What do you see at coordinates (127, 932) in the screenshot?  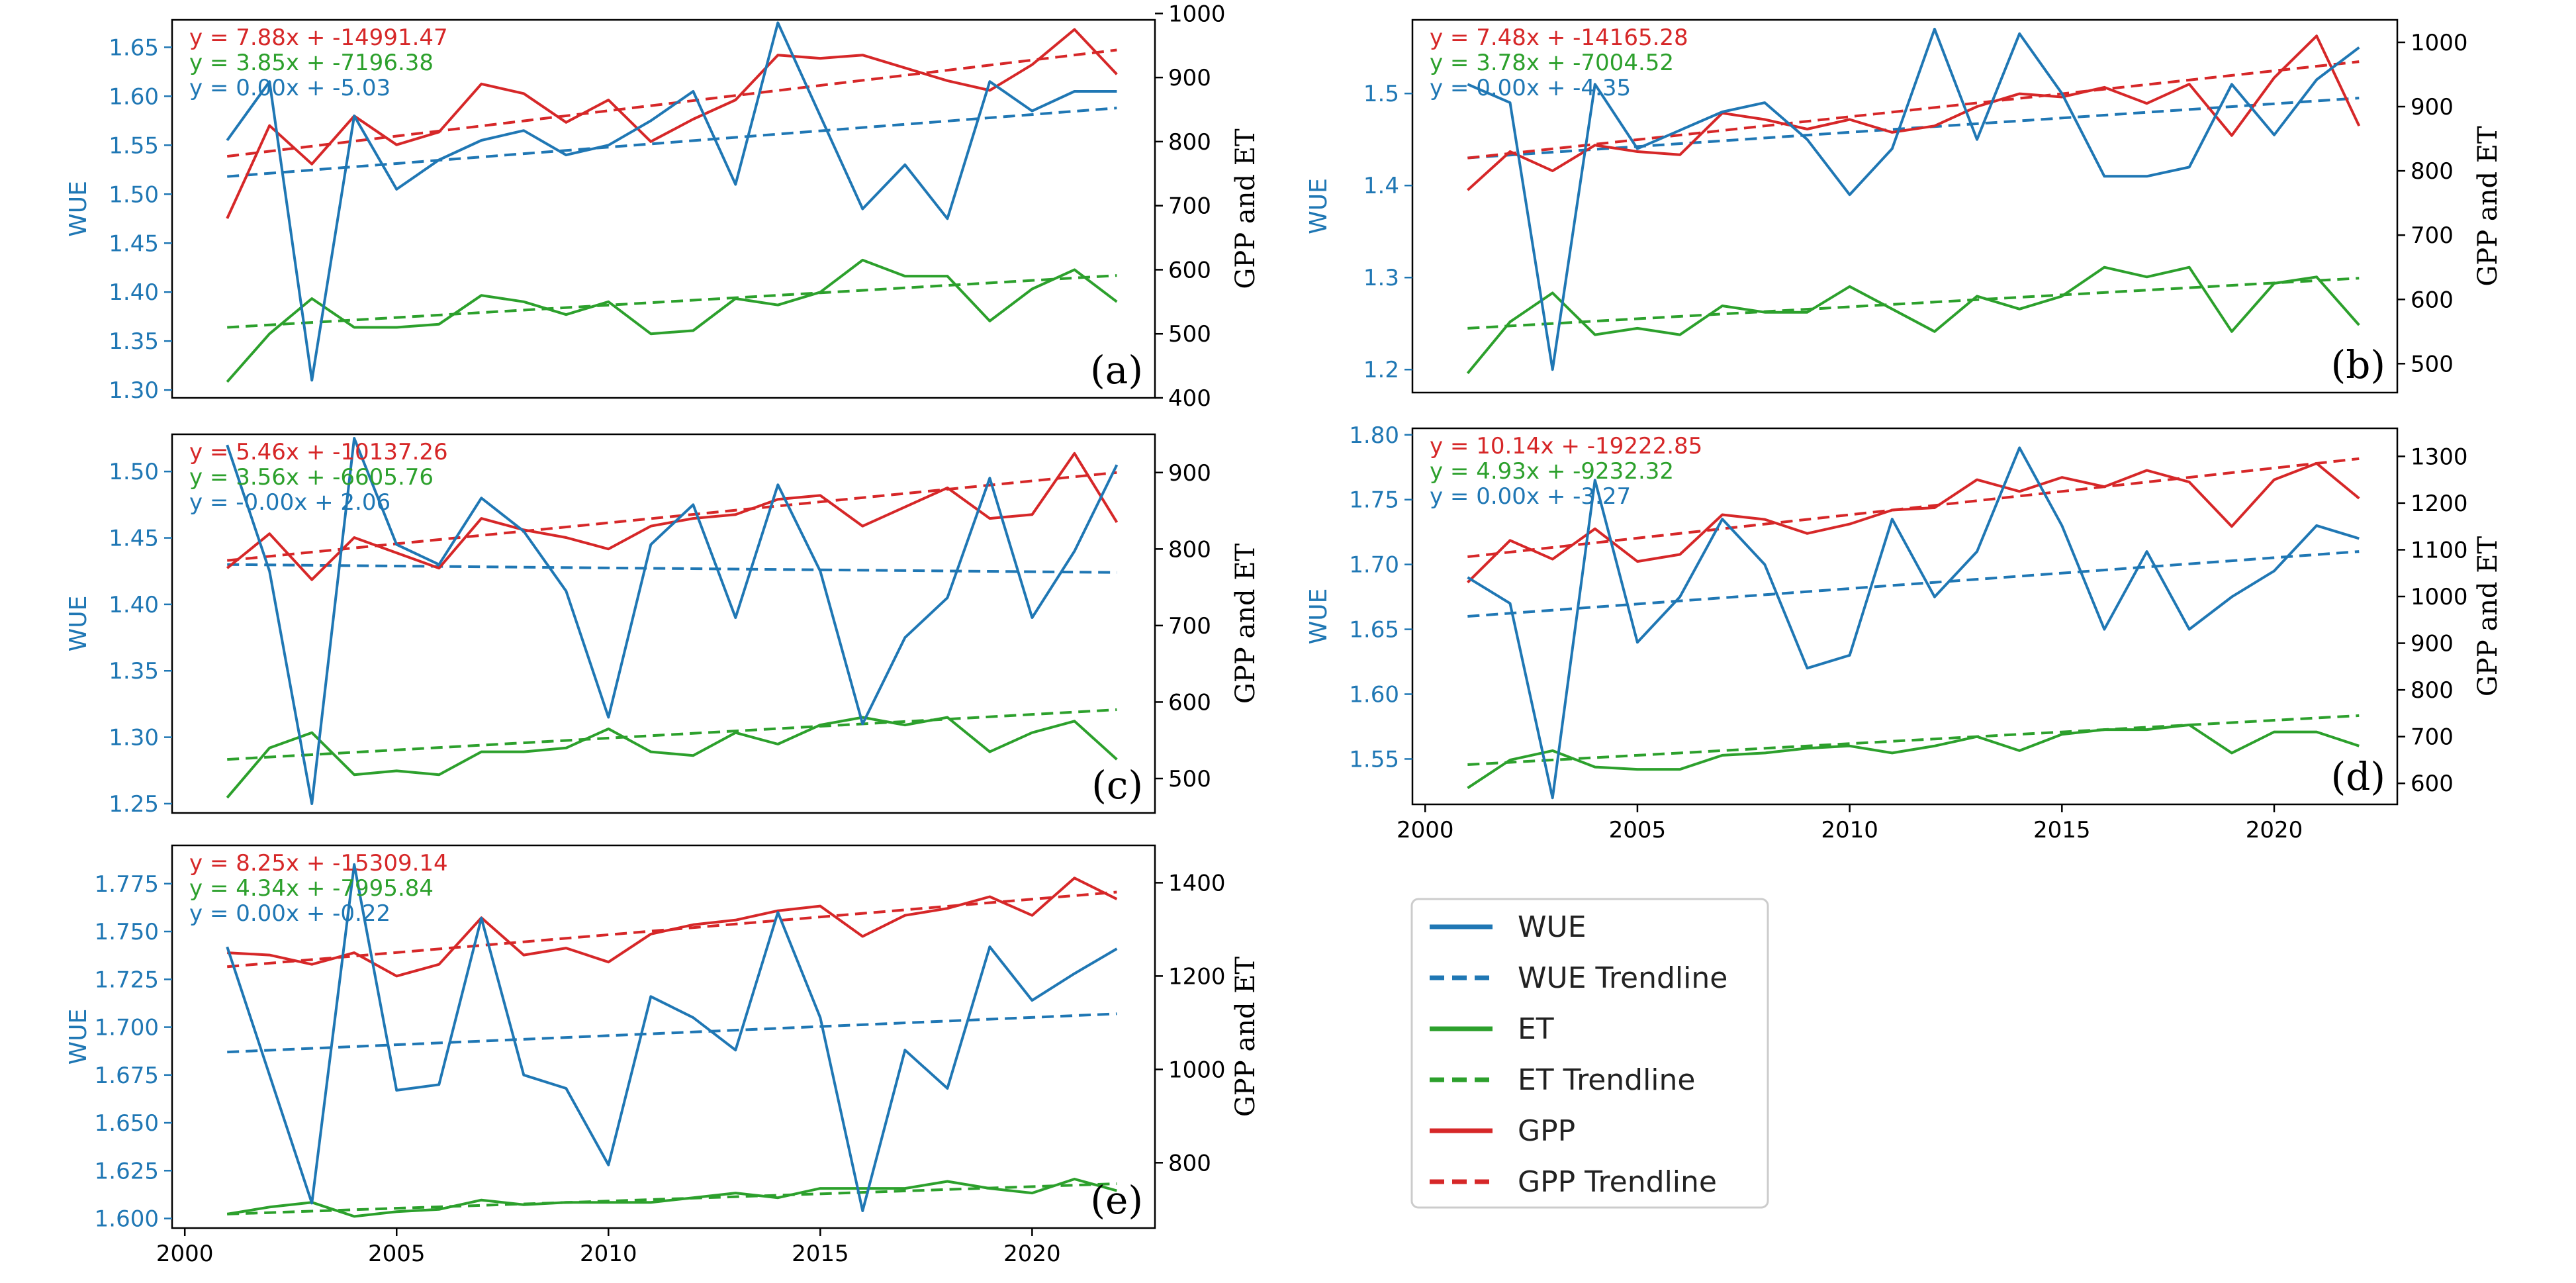 I see `left-tick-label: 1.750` at bounding box center [127, 932].